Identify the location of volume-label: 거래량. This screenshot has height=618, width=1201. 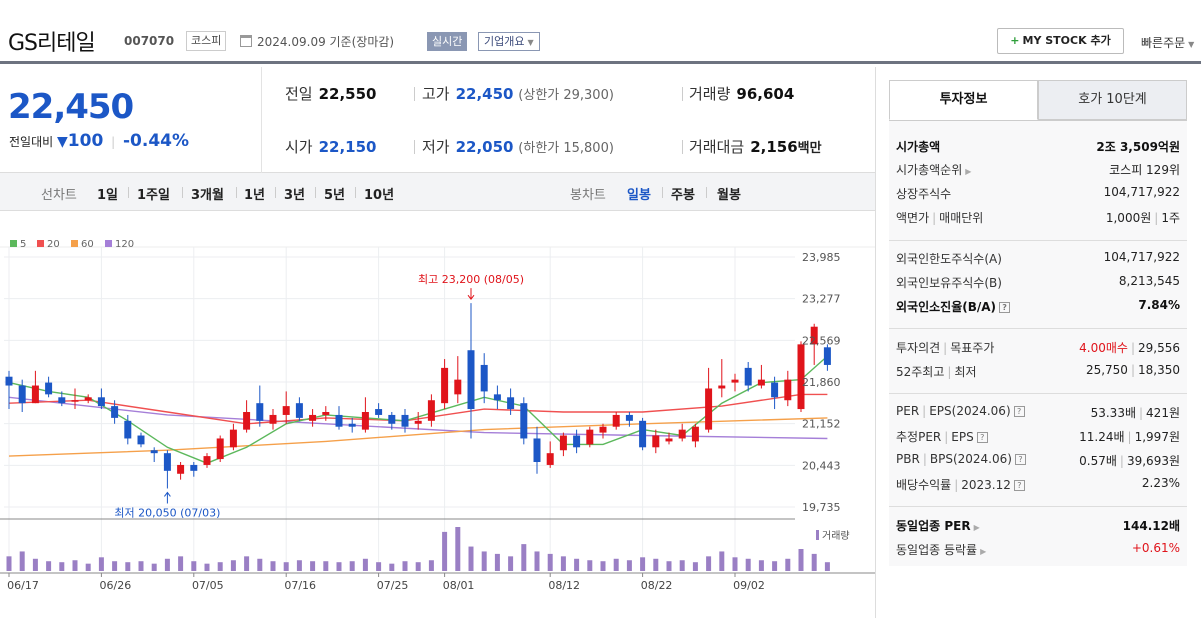
(836, 536).